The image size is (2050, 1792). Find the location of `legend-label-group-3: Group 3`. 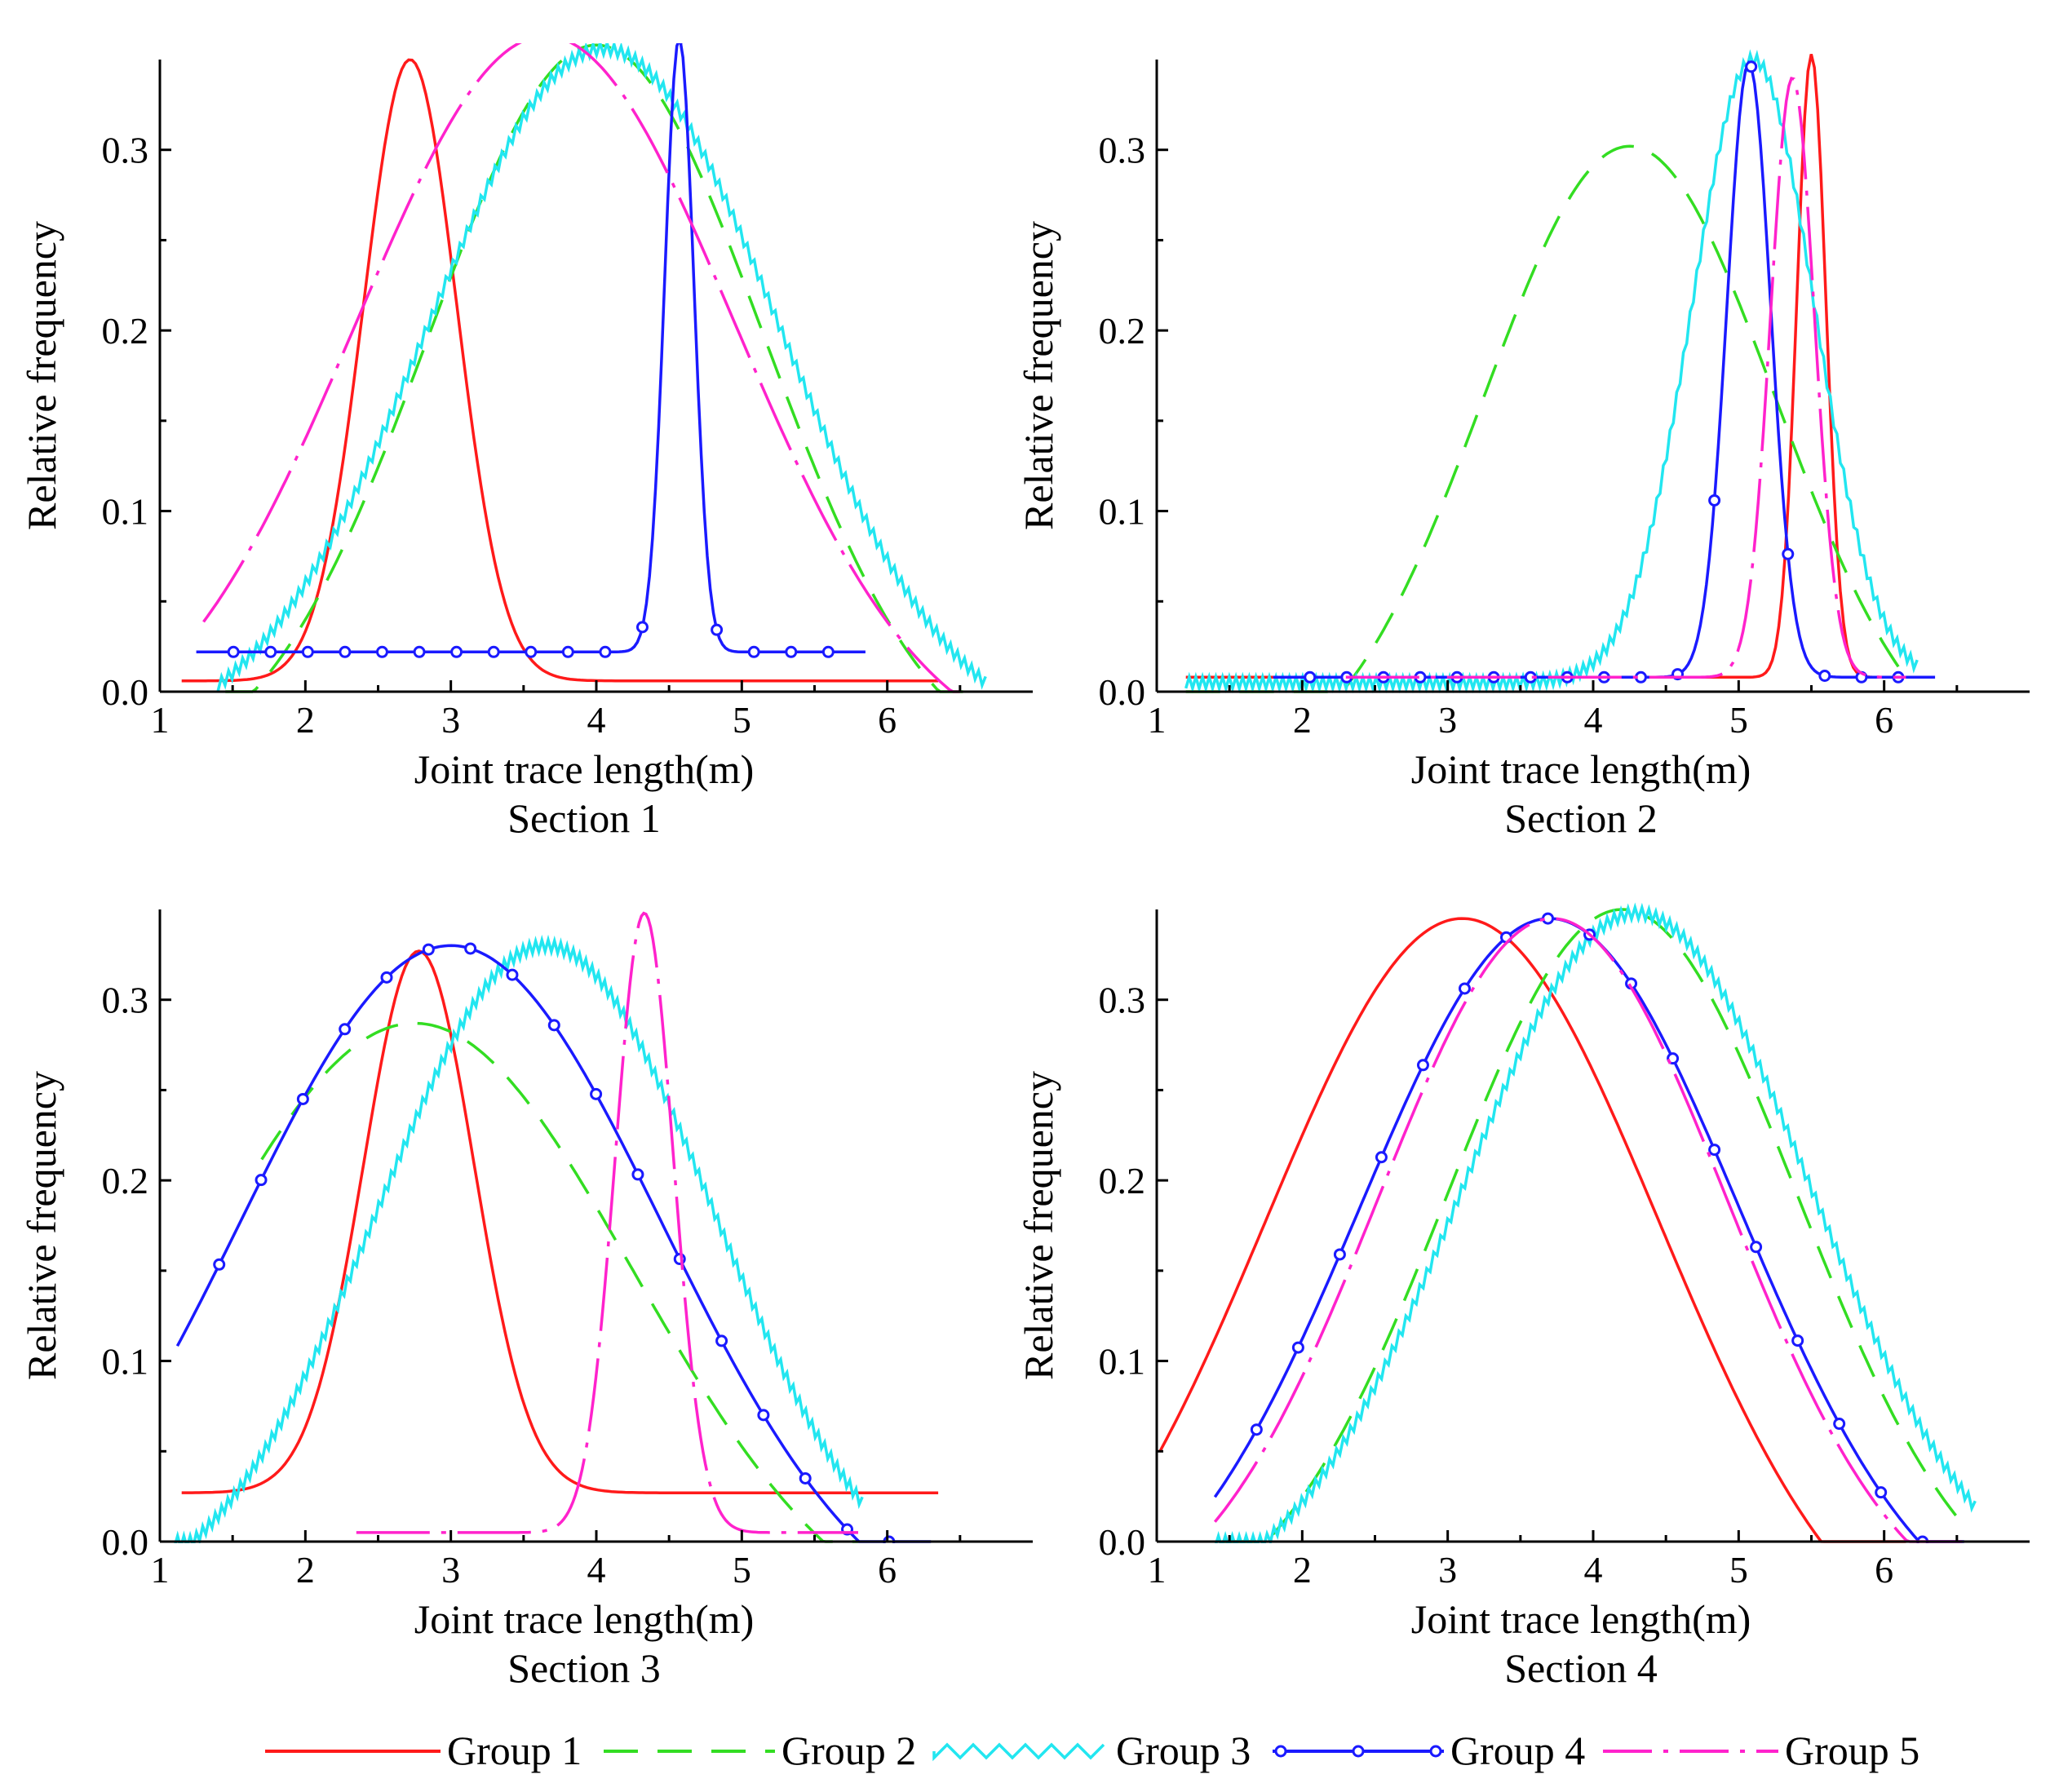

legend-label-group-3: Group 3 is located at coordinates (1183, 1750).